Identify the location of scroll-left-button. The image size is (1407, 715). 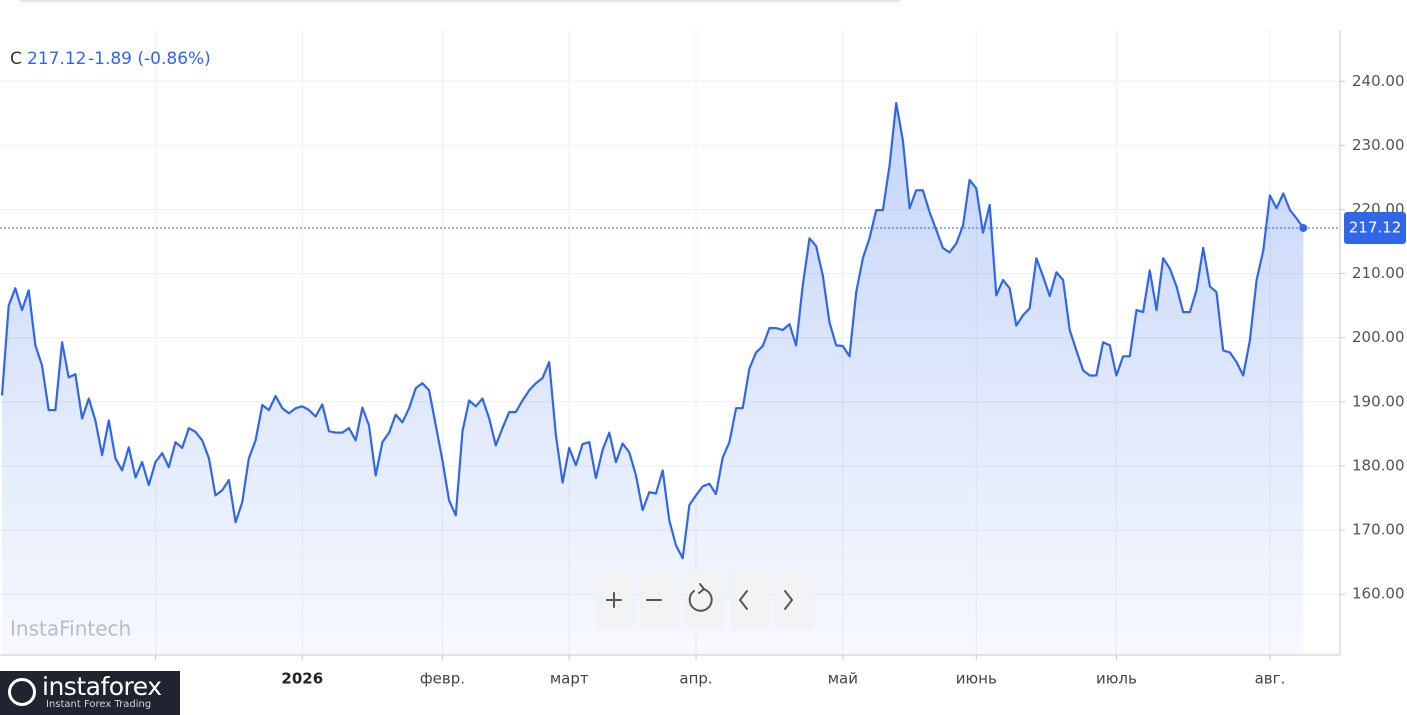
(750, 600).